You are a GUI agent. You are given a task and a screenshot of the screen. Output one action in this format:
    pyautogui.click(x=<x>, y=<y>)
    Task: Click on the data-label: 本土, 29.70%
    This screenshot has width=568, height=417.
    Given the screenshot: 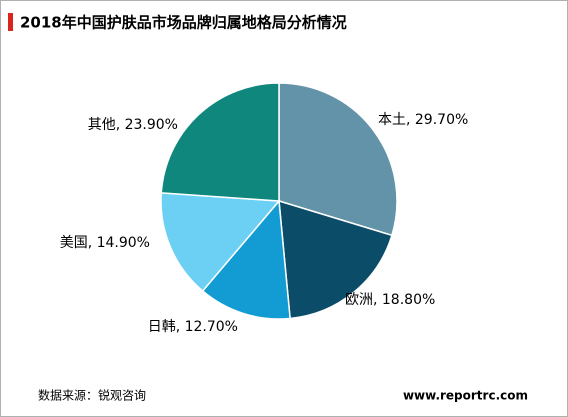 What is the action you would take?
    pyautogui.click(x=423, y=120)
    